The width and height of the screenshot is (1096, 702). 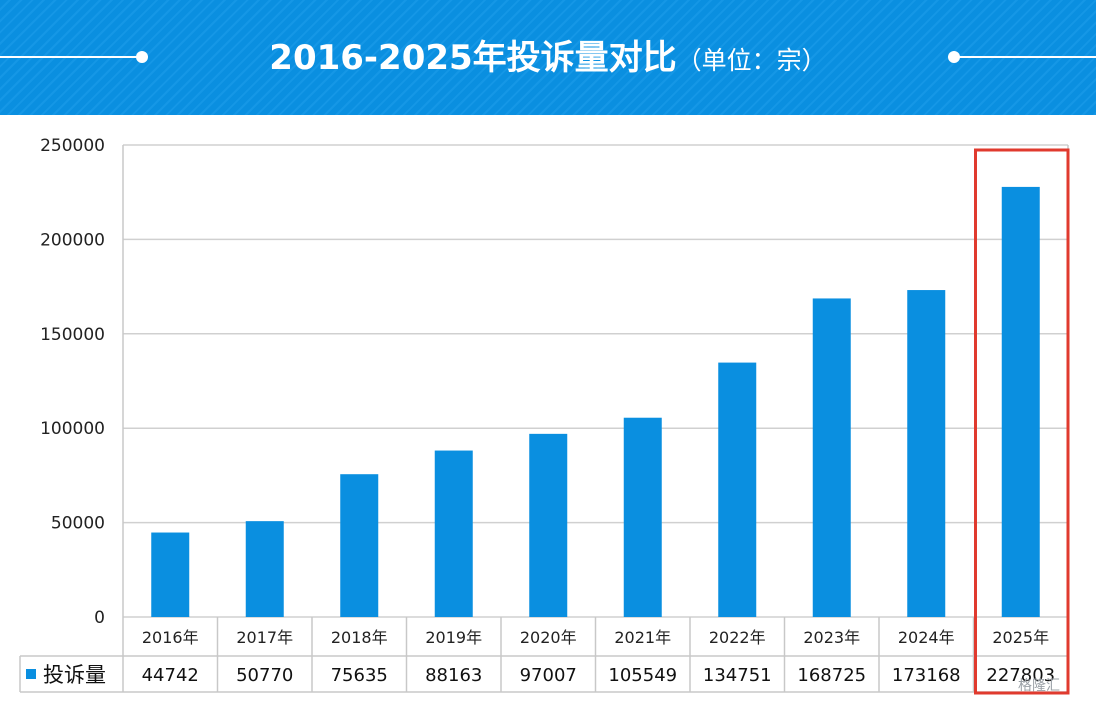 What do you see at coordinates (264, 637) in the screenshot?
I see `x-tick-label: 2017年` at bounding box center [264, 637].